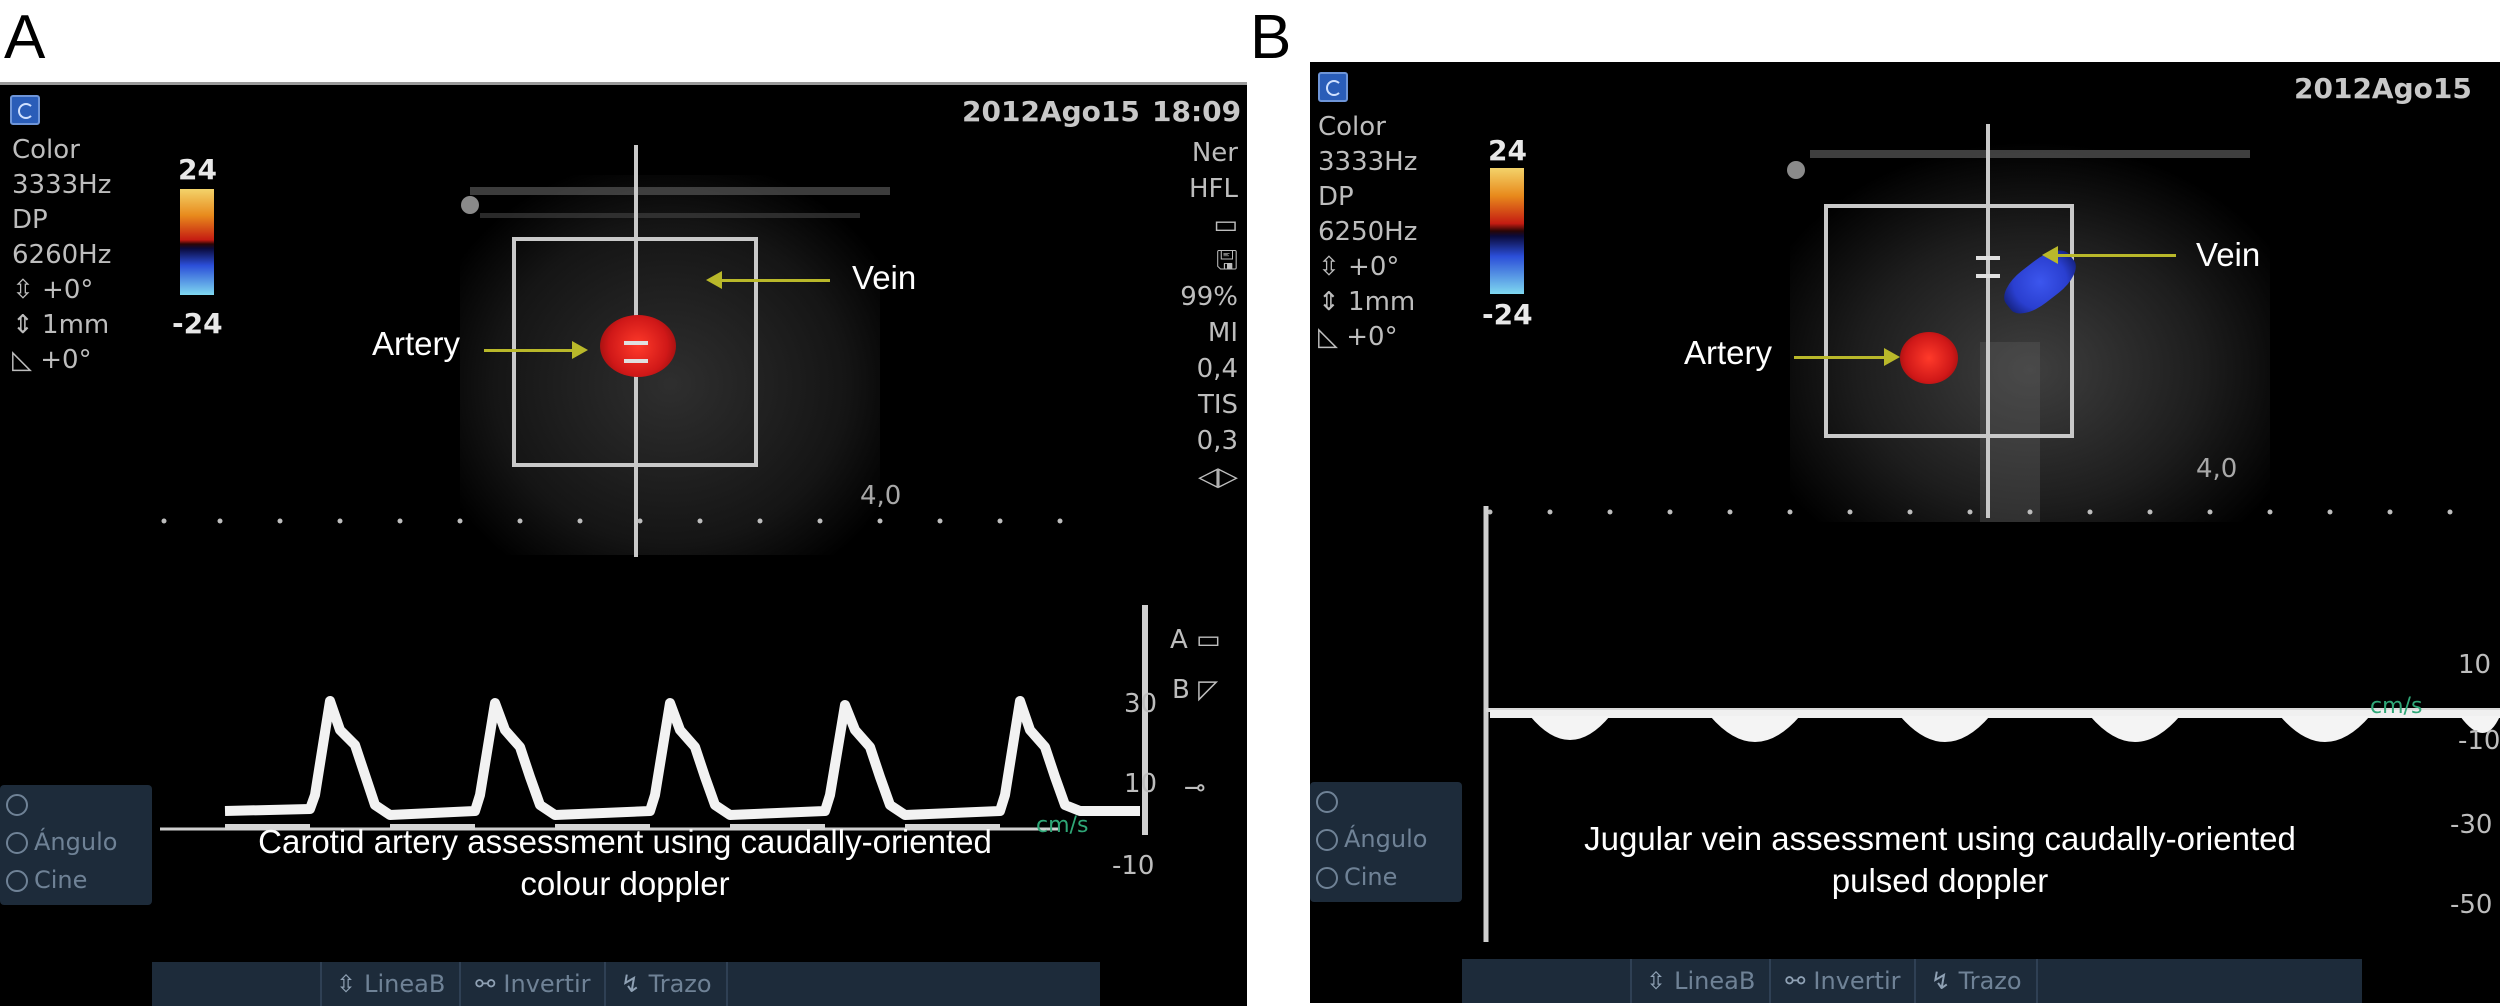 The height and width of the screenshot is (1006, 2500). I want to click on caption-line-2: colour doppler, so click(625, 883).